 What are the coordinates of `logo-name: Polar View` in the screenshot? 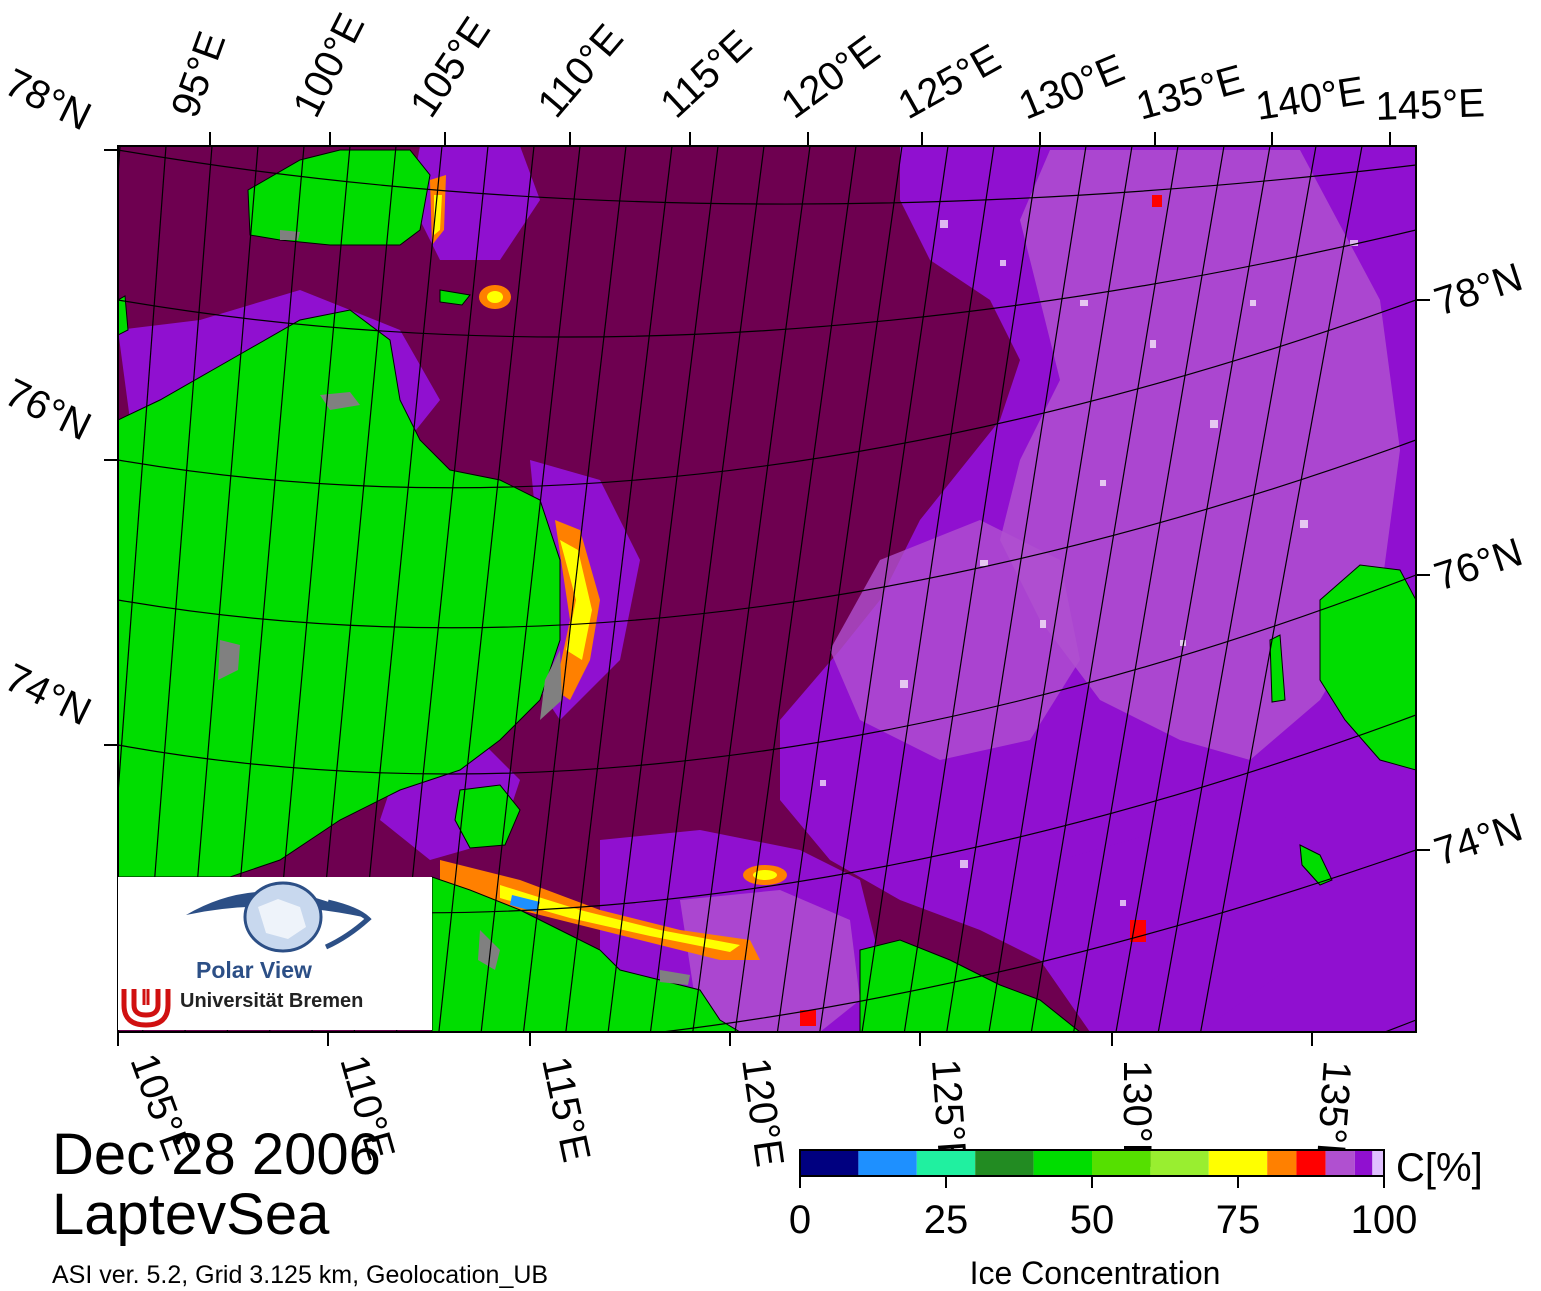 It's located at (254, 970).